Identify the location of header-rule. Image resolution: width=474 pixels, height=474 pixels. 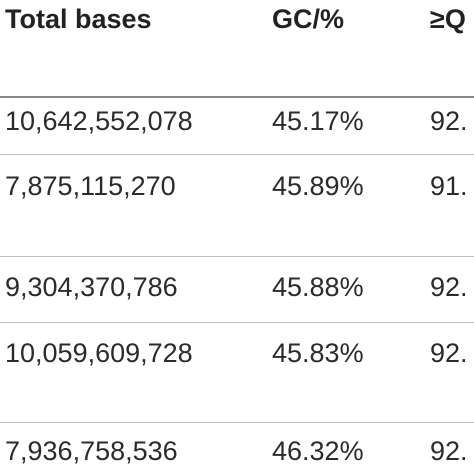
(237, 97).